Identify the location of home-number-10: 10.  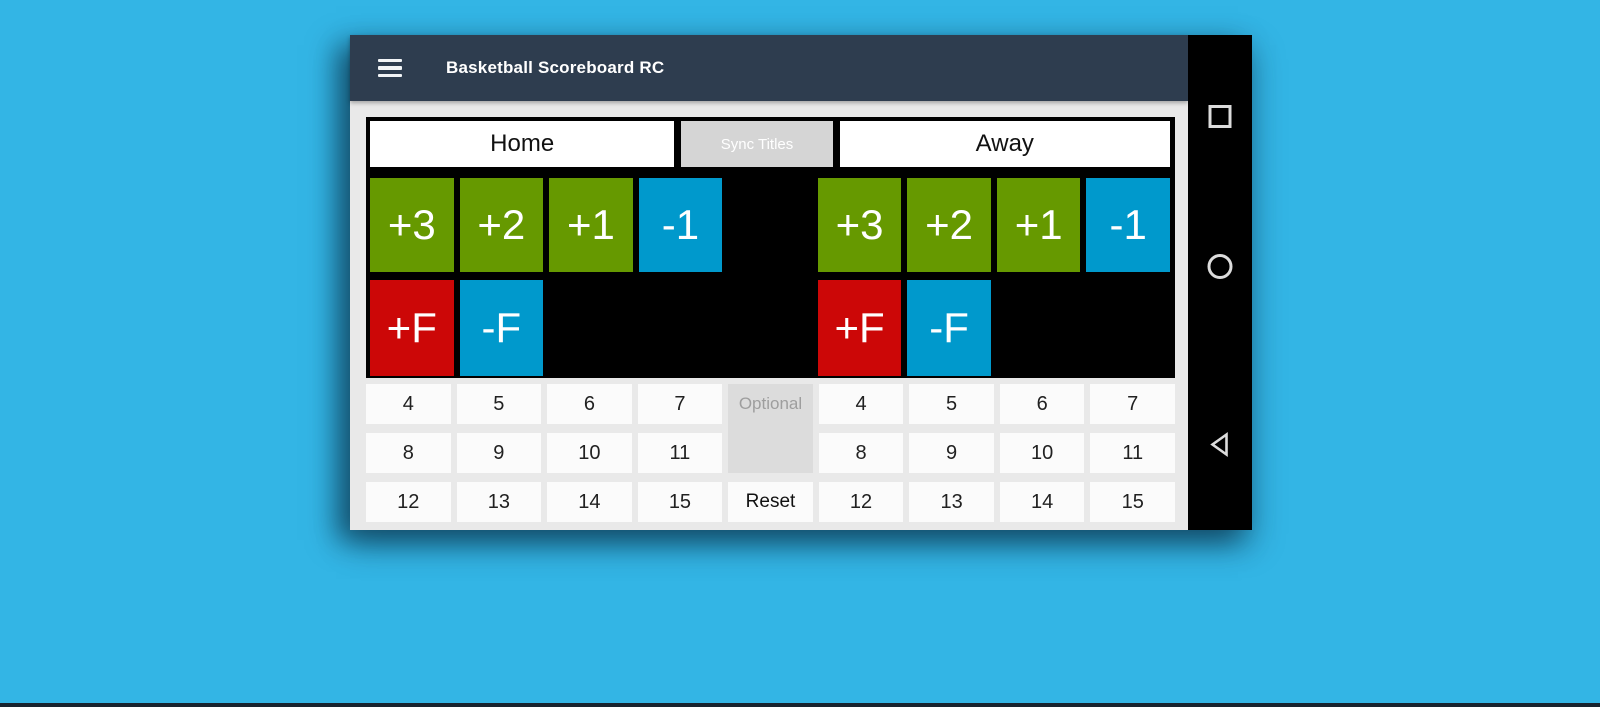
(589, 453).